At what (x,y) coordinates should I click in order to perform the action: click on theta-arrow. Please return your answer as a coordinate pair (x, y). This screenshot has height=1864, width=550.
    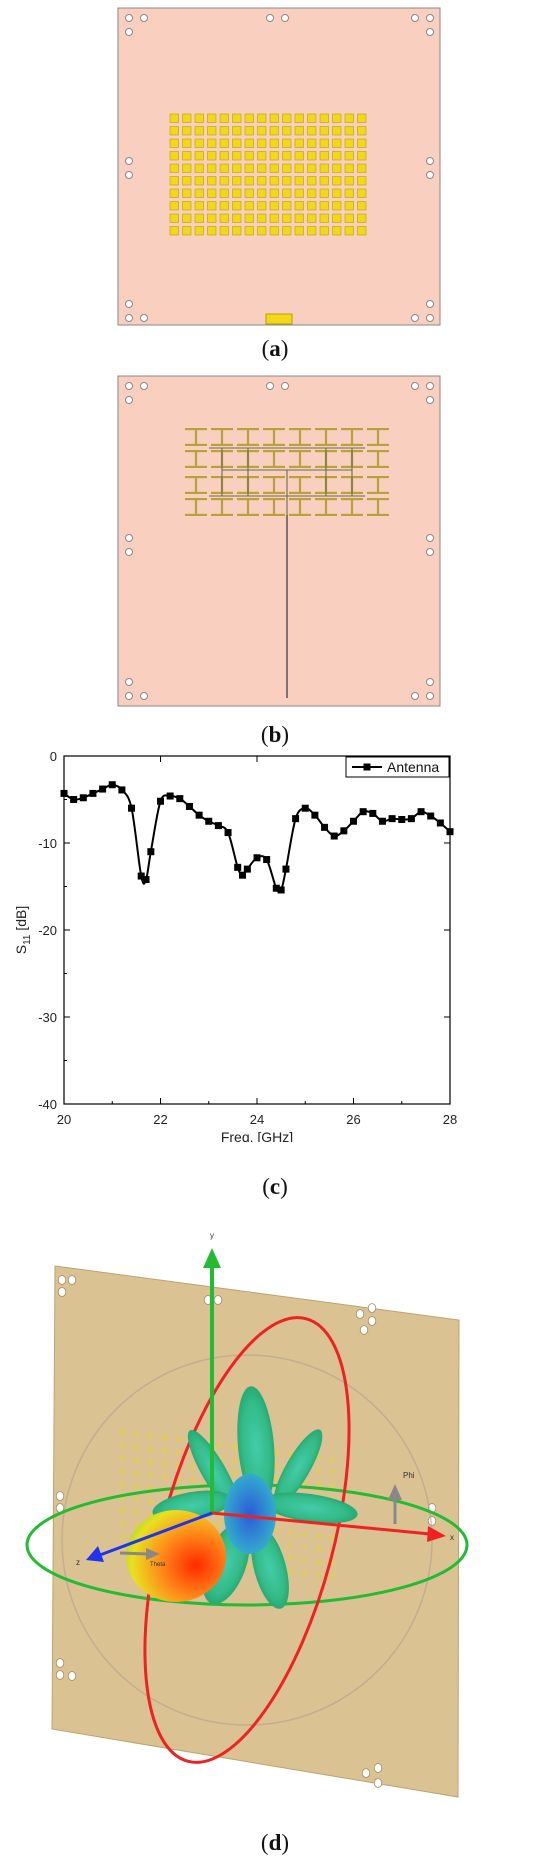
    Looking at the image, I should click on (134, 1553).